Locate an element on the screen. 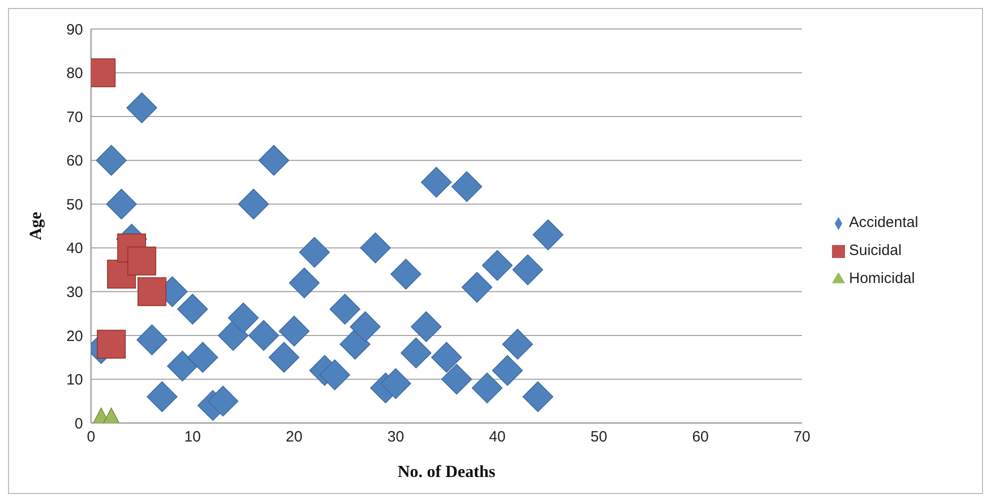 The height and width of the screenshot is (502, 991). legend-label: Suicidal is located at coordinates (875, 250).